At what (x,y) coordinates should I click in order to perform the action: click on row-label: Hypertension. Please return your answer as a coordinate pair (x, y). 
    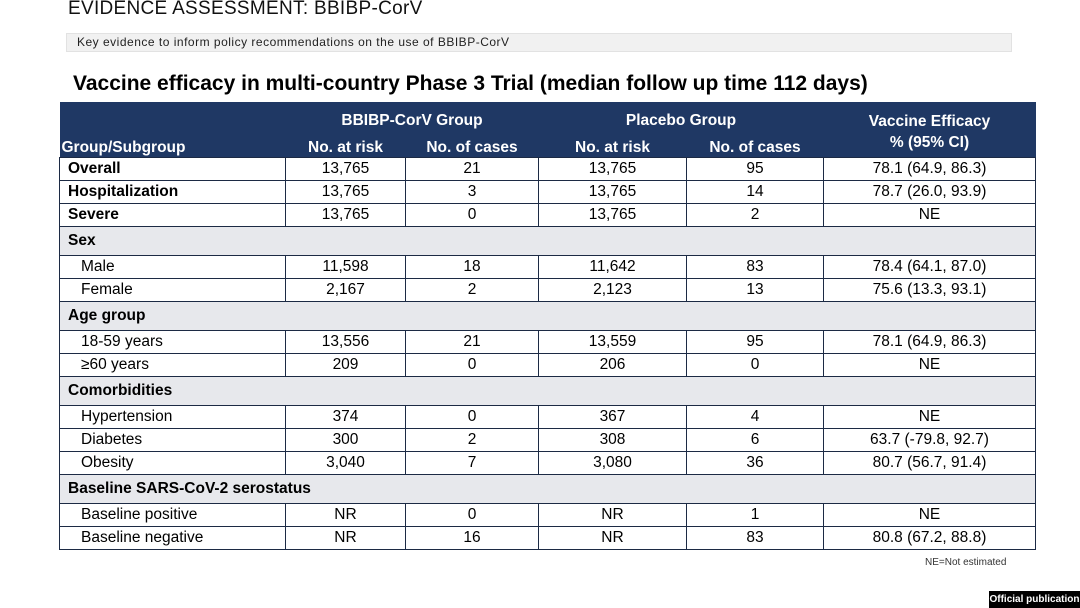
    Looking at the image, I should click on (172, 417).